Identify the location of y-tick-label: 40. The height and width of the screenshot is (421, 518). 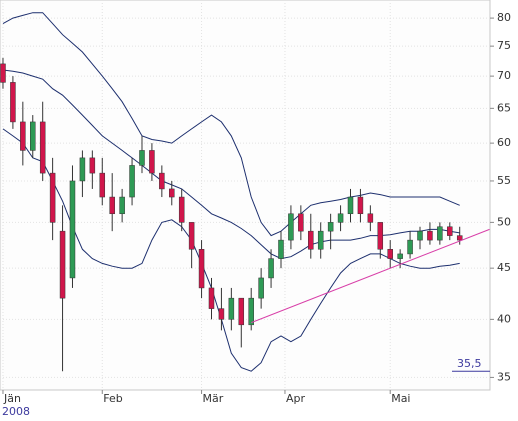
(504, 318).